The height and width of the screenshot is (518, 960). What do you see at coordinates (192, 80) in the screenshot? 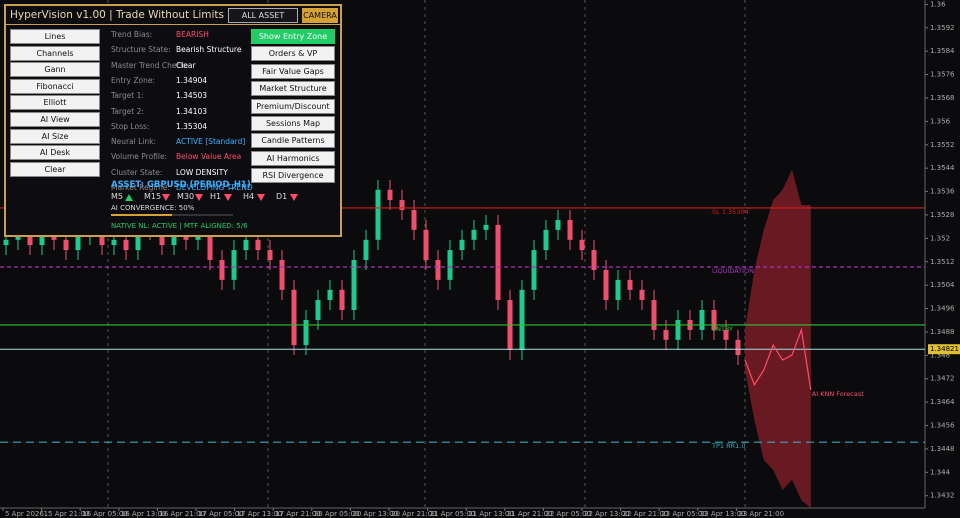
I see `info-value: 1.34904` at bounding box center [192, 80].